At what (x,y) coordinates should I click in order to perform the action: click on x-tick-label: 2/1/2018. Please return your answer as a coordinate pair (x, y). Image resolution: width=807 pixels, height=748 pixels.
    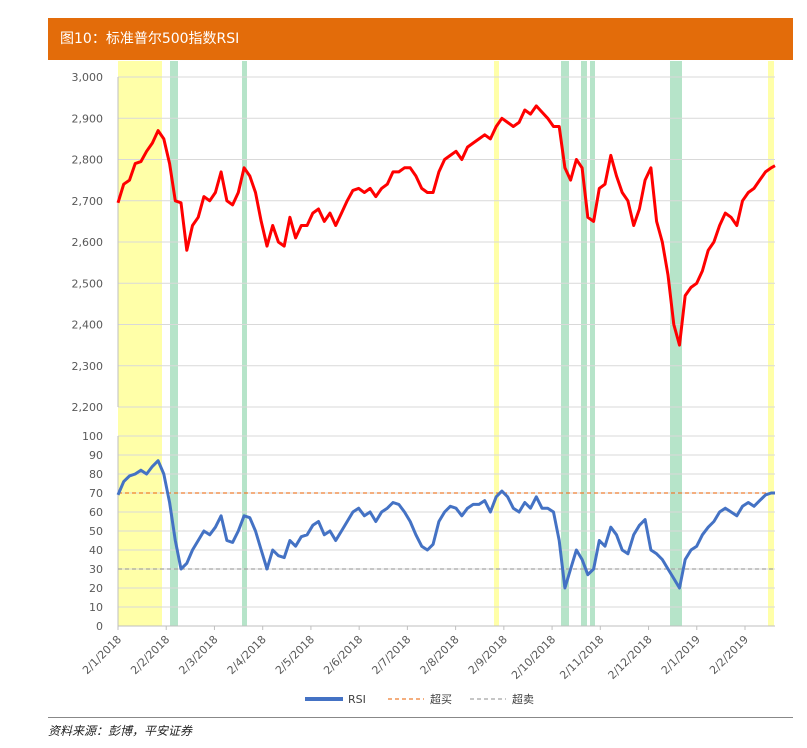
    Looking at the image, I should click on (102, 655).